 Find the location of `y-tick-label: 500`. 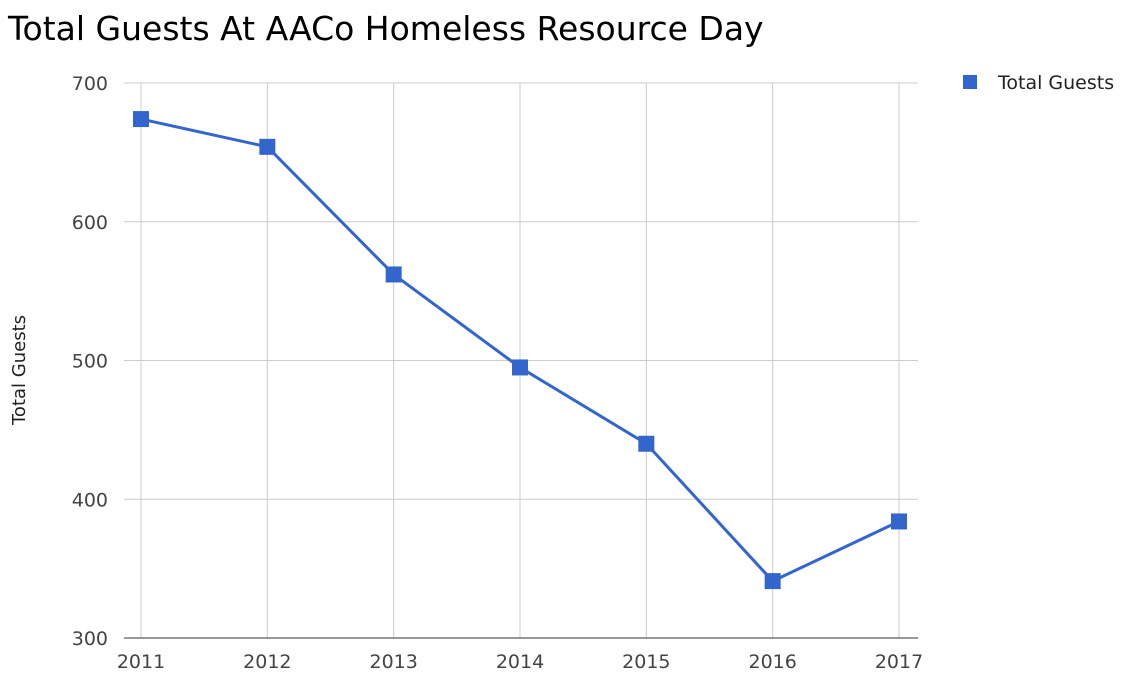

y-tick-label: 500 is located at coordinates (90, 362).